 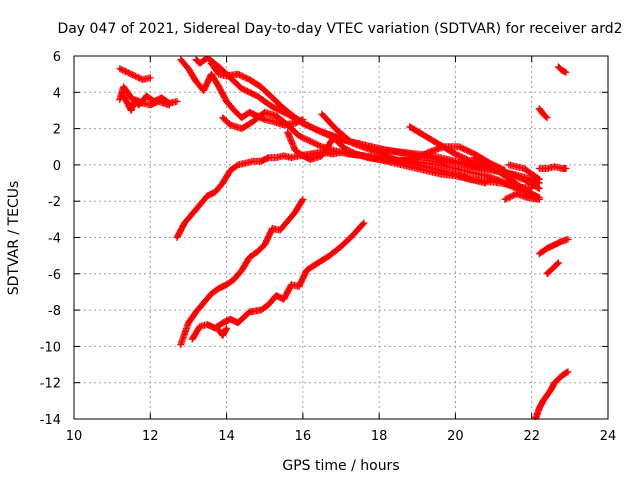 I want to click on y-tick-label: -12, so click(x=50, y=384).